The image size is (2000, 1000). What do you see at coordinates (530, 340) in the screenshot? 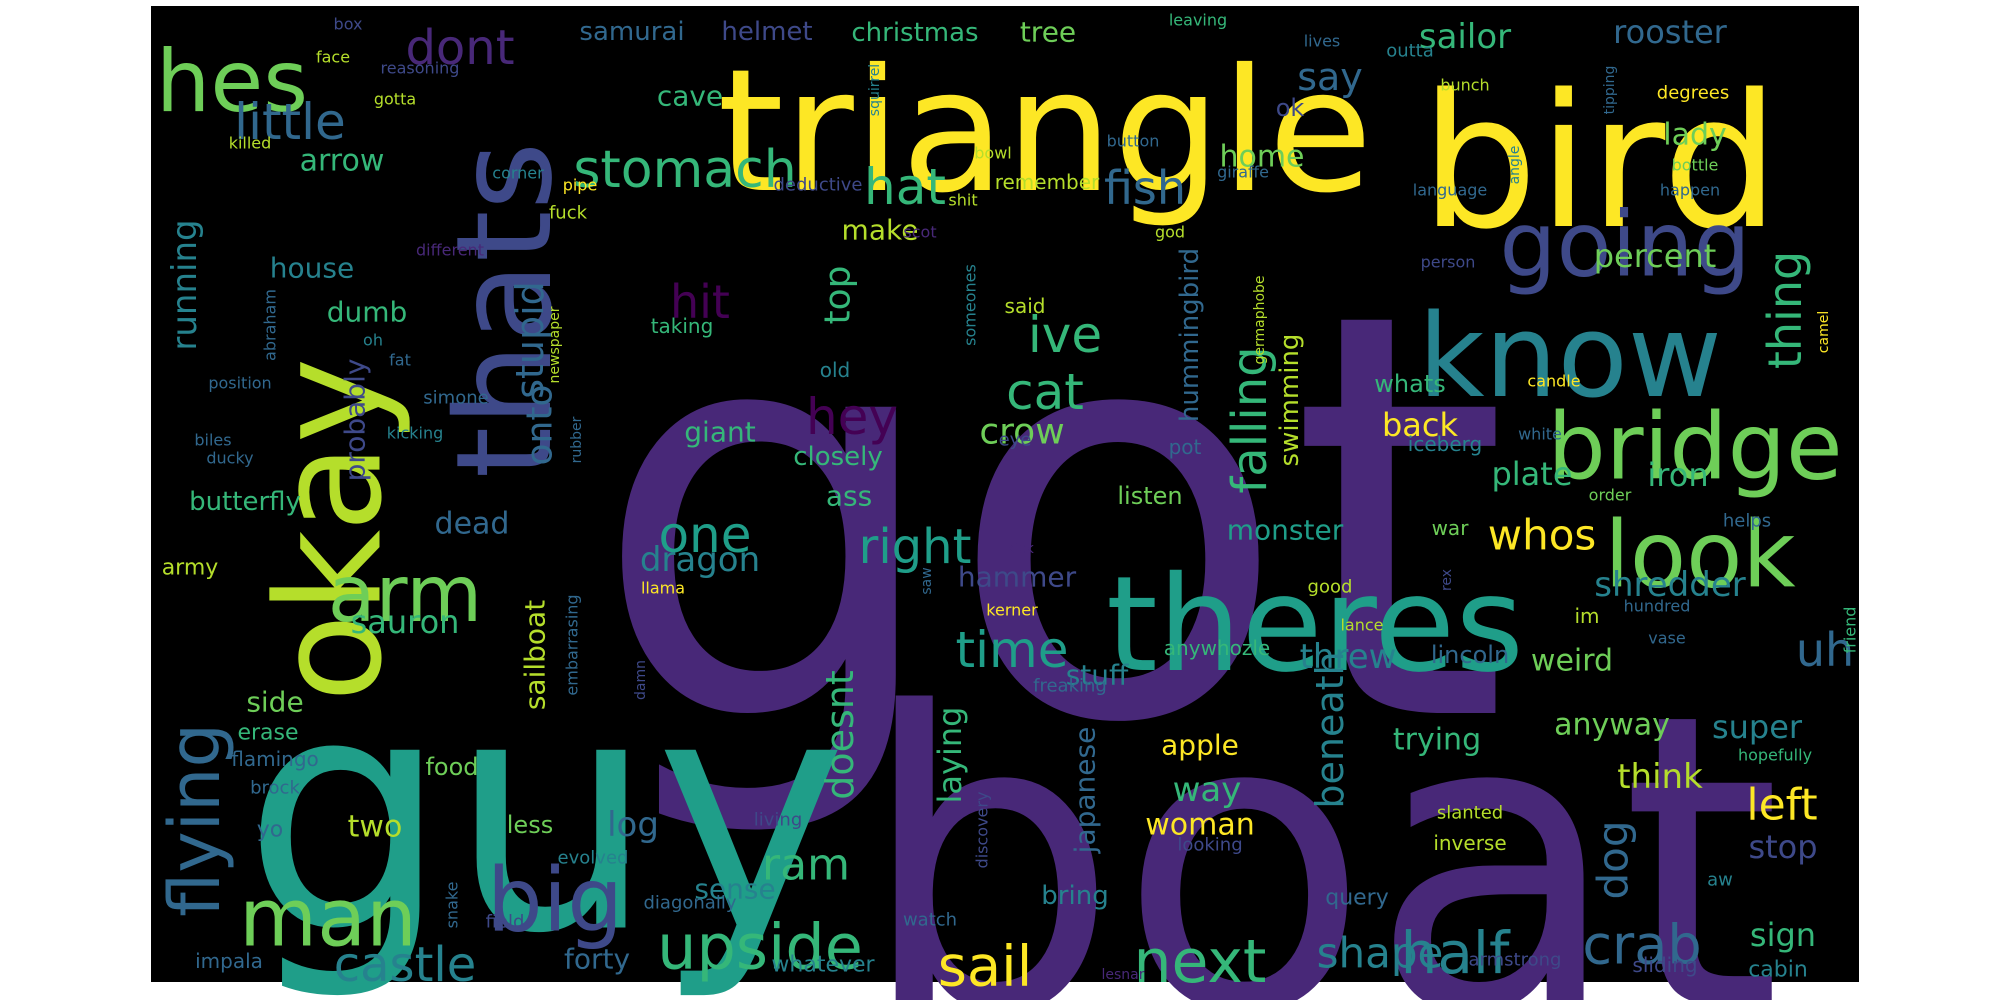
I see `word-stupid: stupid` at bounding box center [530, 340].